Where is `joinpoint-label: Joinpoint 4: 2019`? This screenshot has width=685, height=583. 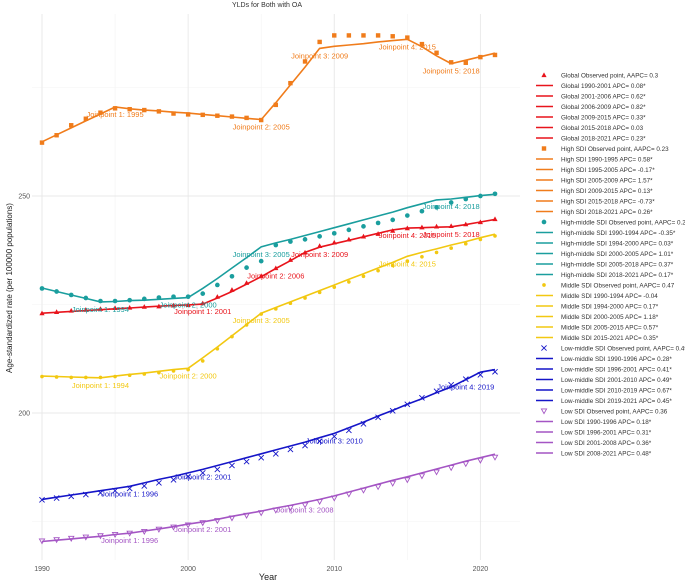
joinpoint-label: Joinpoint 4: 2019 is located at coordinates (465, 387).